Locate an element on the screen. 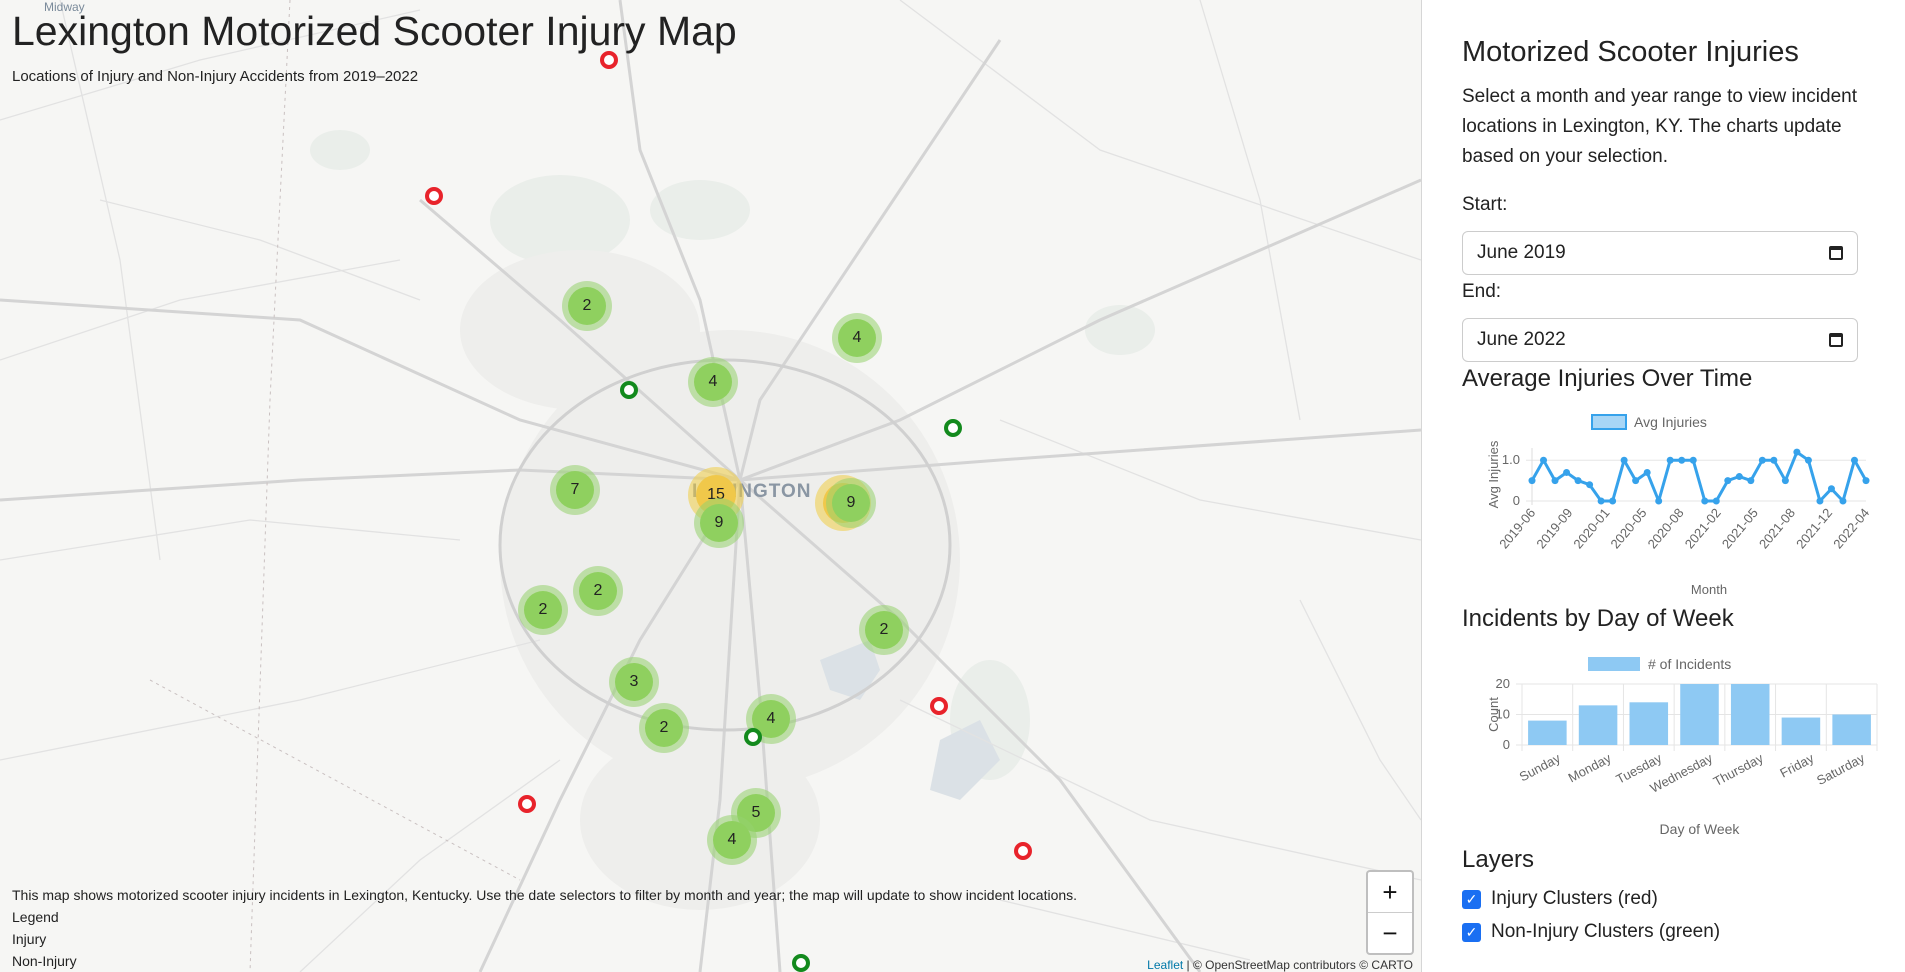  start-label: Start: is located at coordinates (1485, 204).